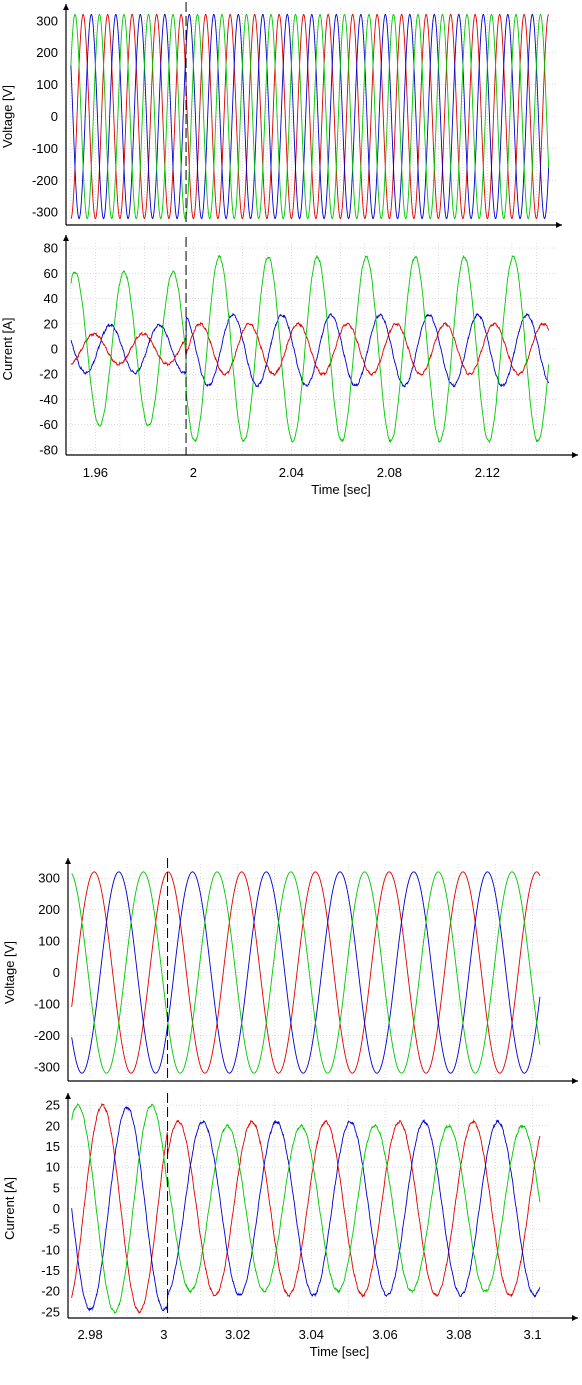 The height and width of the screenshot is (1385, 582). Describe the element at coordinates (50, 1311) in the screenshot. I see `y-tick-label: -25` at that location.